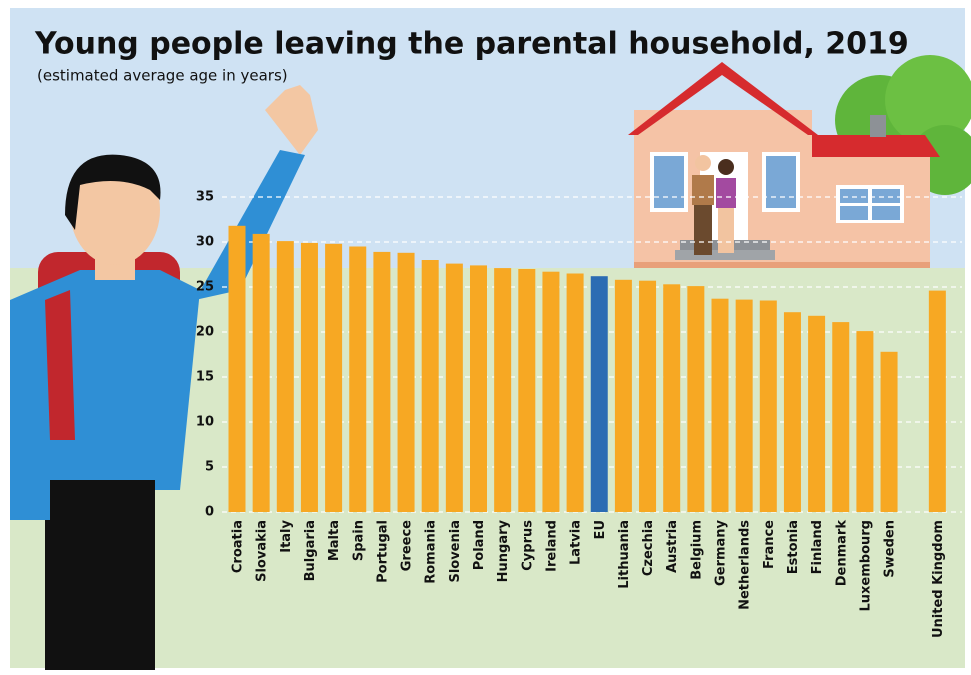 This screenshot has width=971, height=675. What do you see at coordinates (721, 552) in the screenshot?
I see `x-tick-label: Germany` at bounding box center [721, 552].